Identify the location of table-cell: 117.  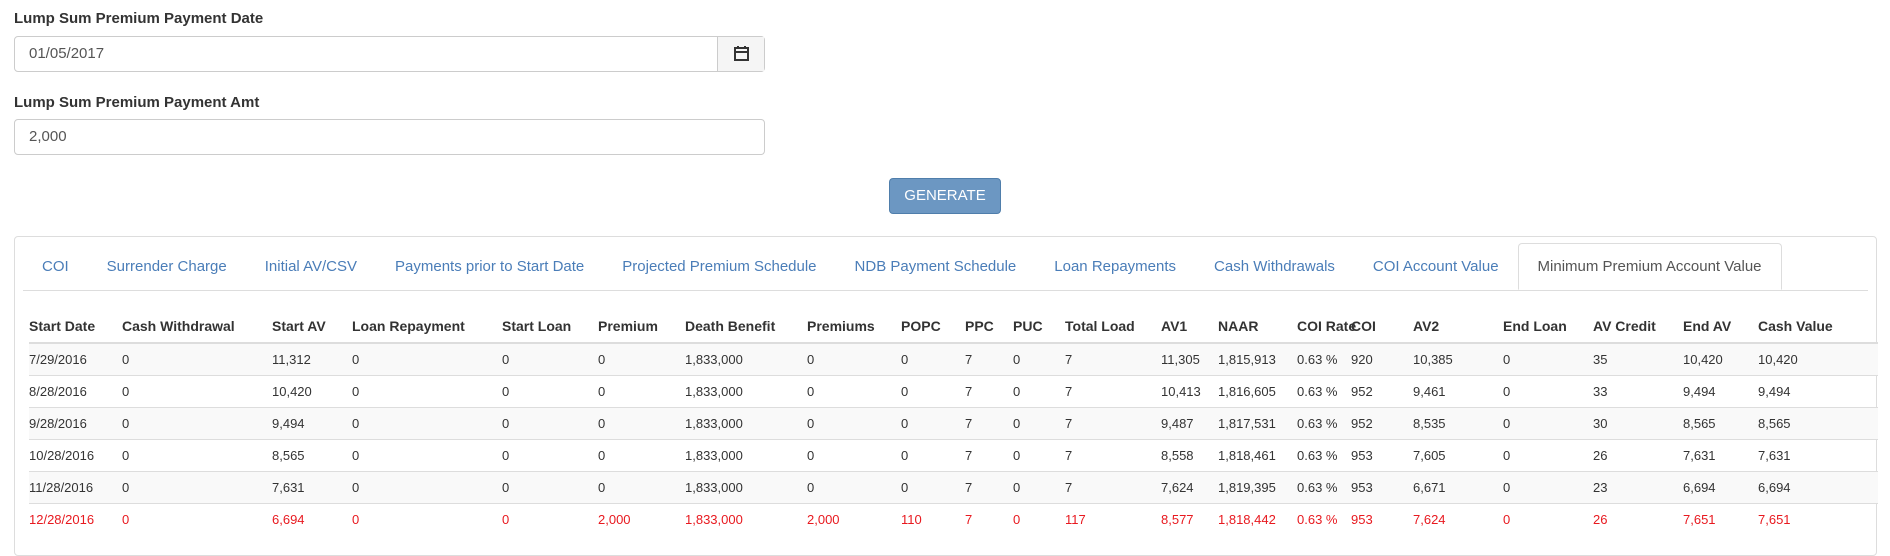
(1075, 519).